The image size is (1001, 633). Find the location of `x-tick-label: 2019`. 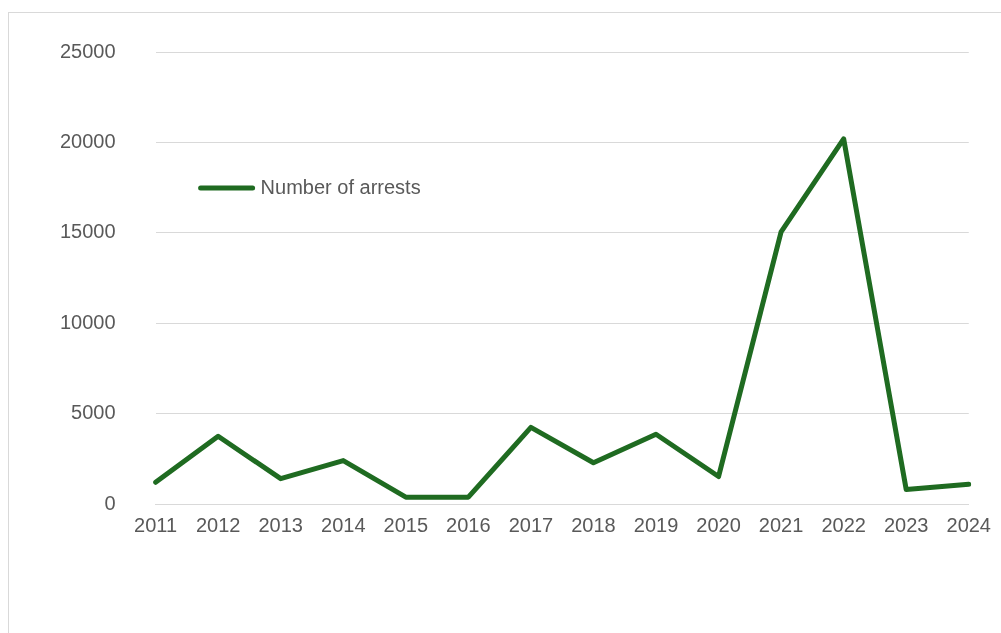

x-tick-label: 2019 is located at coordinates (656, 524).